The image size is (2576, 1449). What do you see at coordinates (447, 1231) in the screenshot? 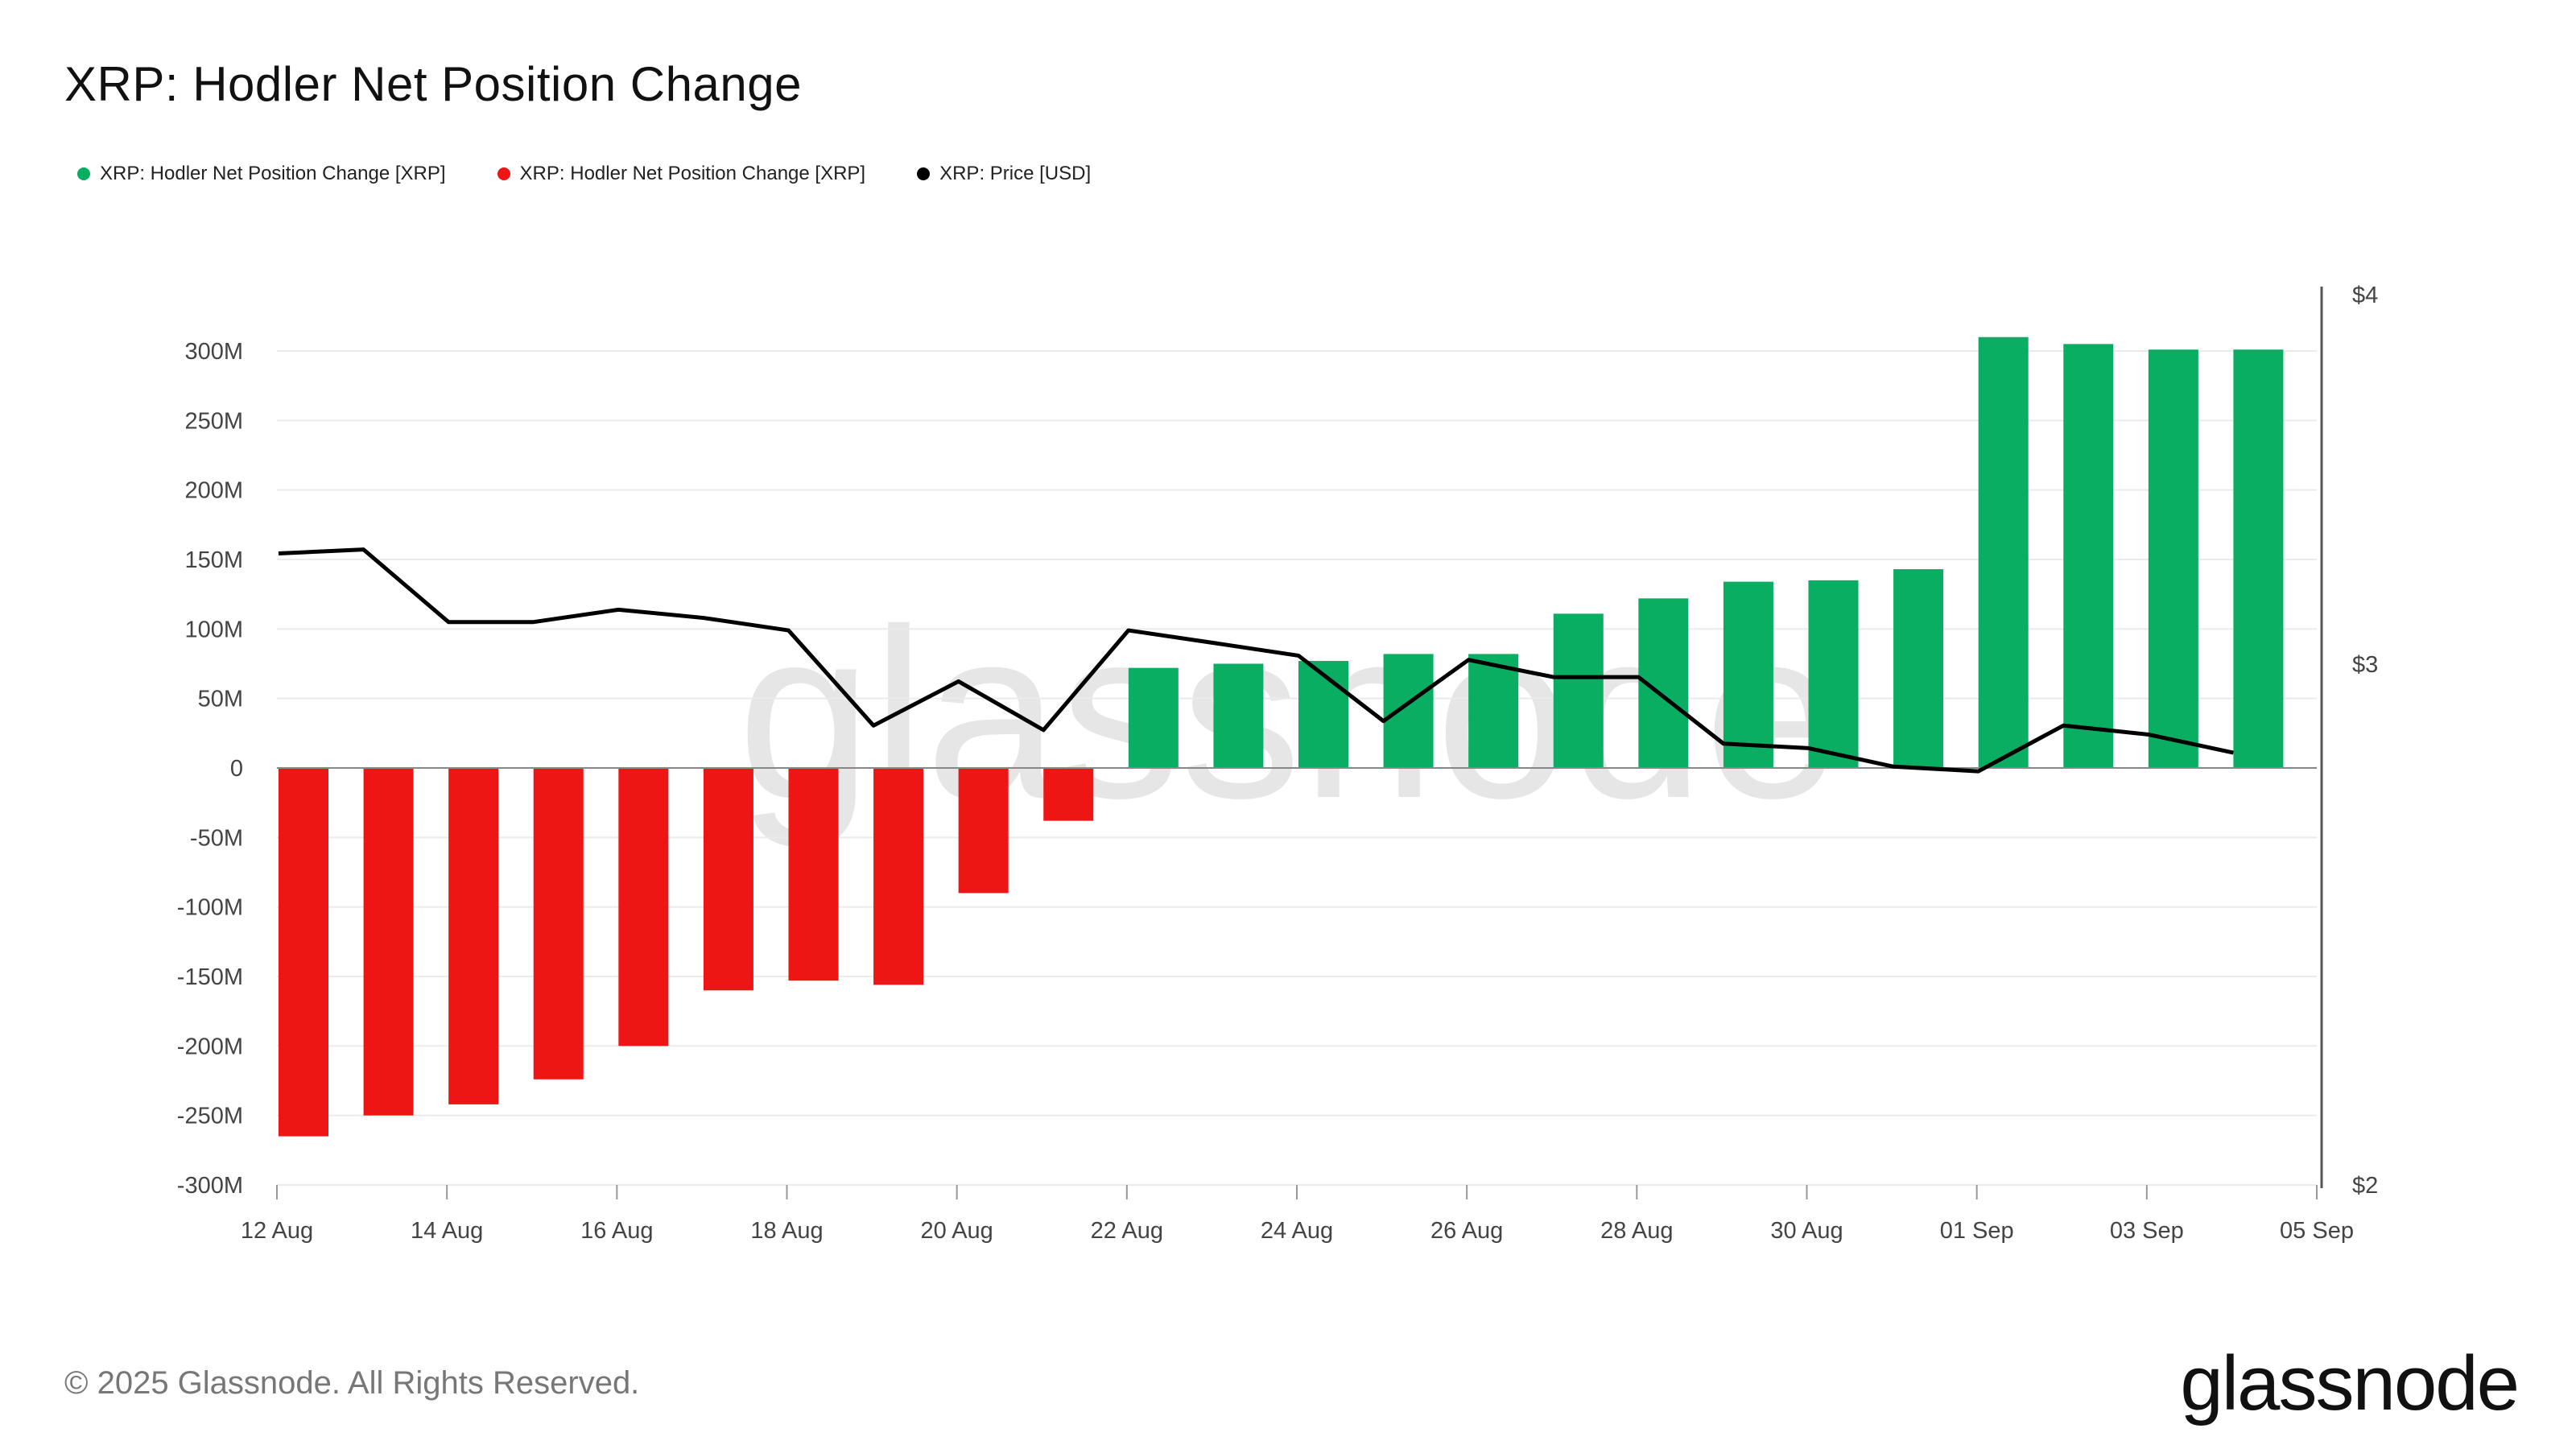
I see `x-tick-label: 14 Aug` at bounding box center [447, 1231].